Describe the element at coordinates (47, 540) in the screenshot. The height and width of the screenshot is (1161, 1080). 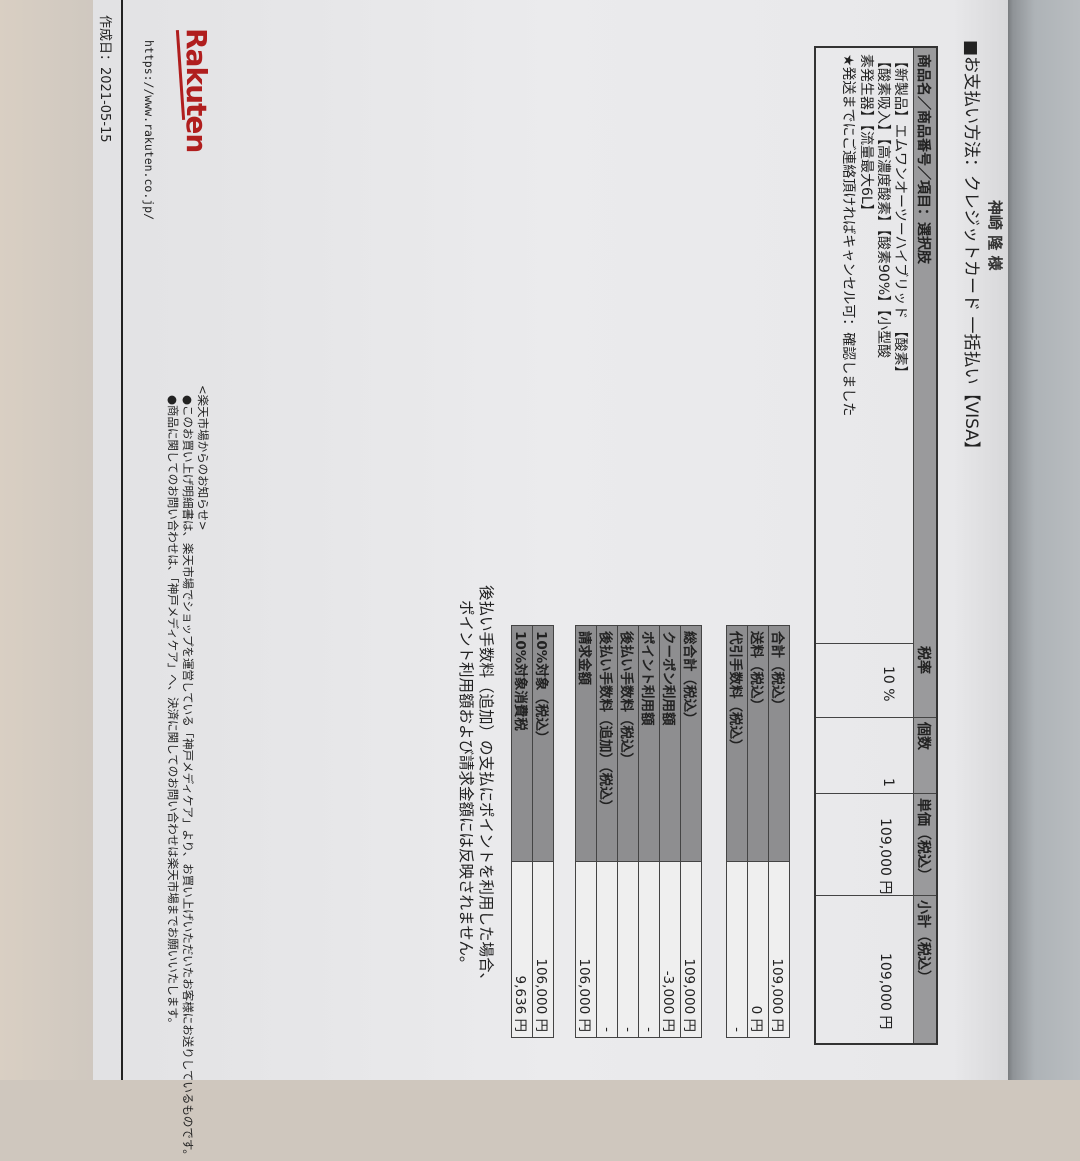
I see `background-surface` at that location.